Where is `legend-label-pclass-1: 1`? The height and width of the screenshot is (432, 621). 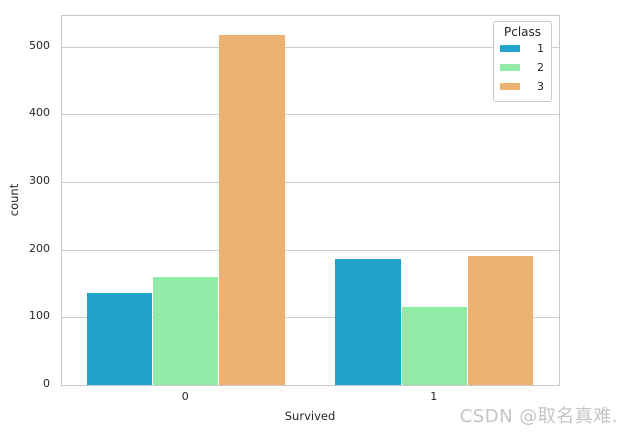 legend-label-pclass-1: 1 is located at coordinates (540, 48).